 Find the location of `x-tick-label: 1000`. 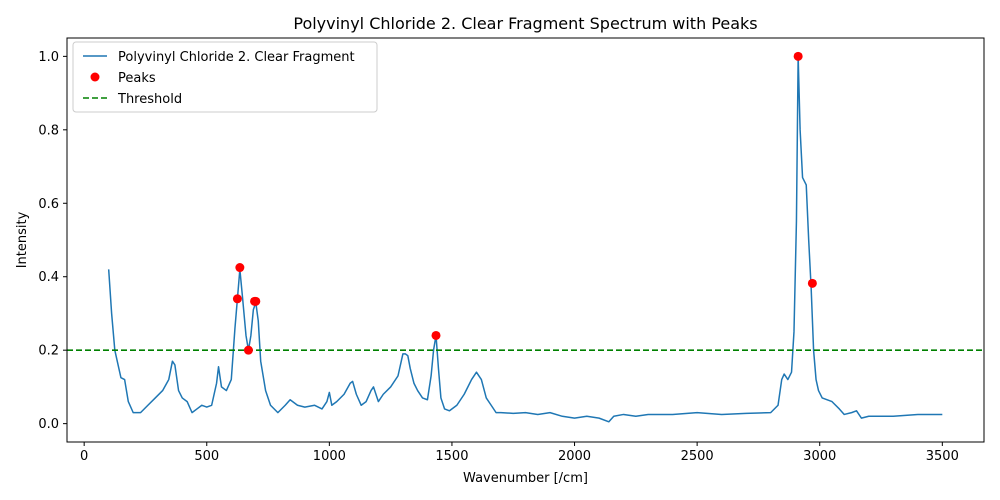

x-tick-label: 1000 is located at coordinates (329, 456).